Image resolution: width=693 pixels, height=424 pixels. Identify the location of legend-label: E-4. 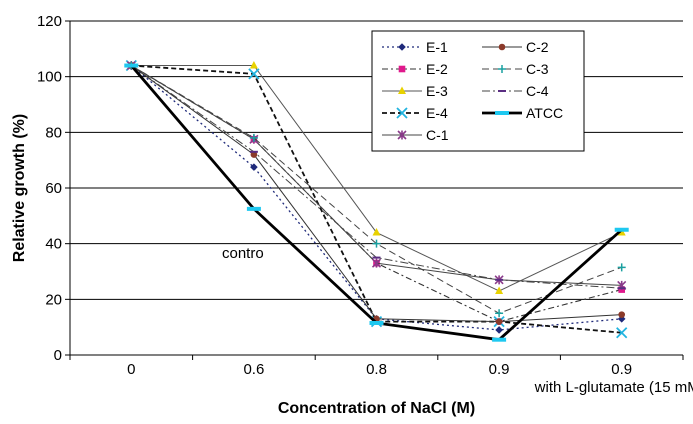
(437, 113).